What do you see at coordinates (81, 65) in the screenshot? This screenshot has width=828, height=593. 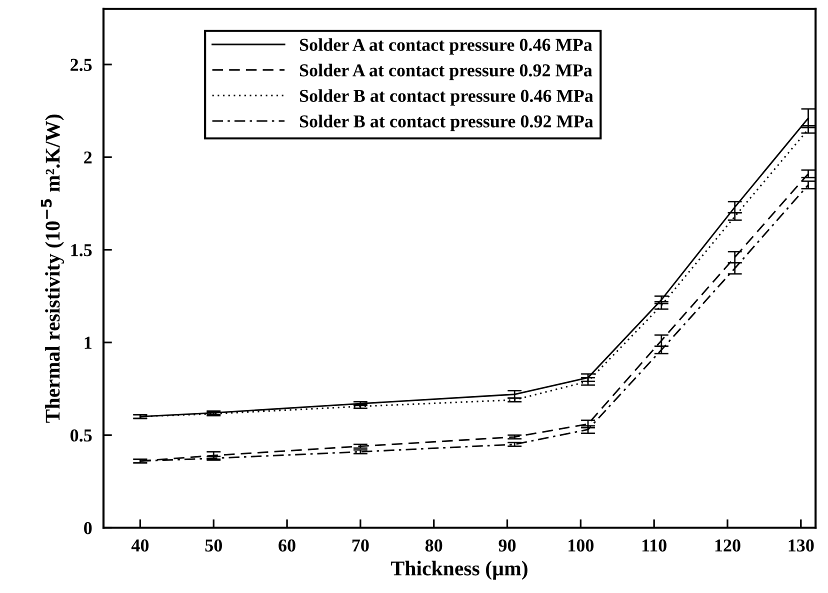 I see `y-tick-label: 2.5` at bounding box center [81, 65].